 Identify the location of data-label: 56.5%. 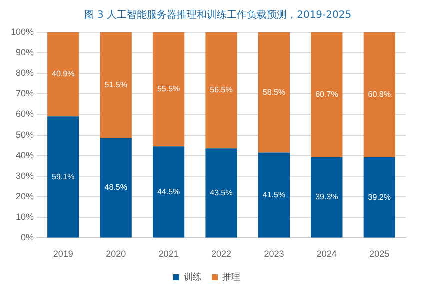
(221, 90).